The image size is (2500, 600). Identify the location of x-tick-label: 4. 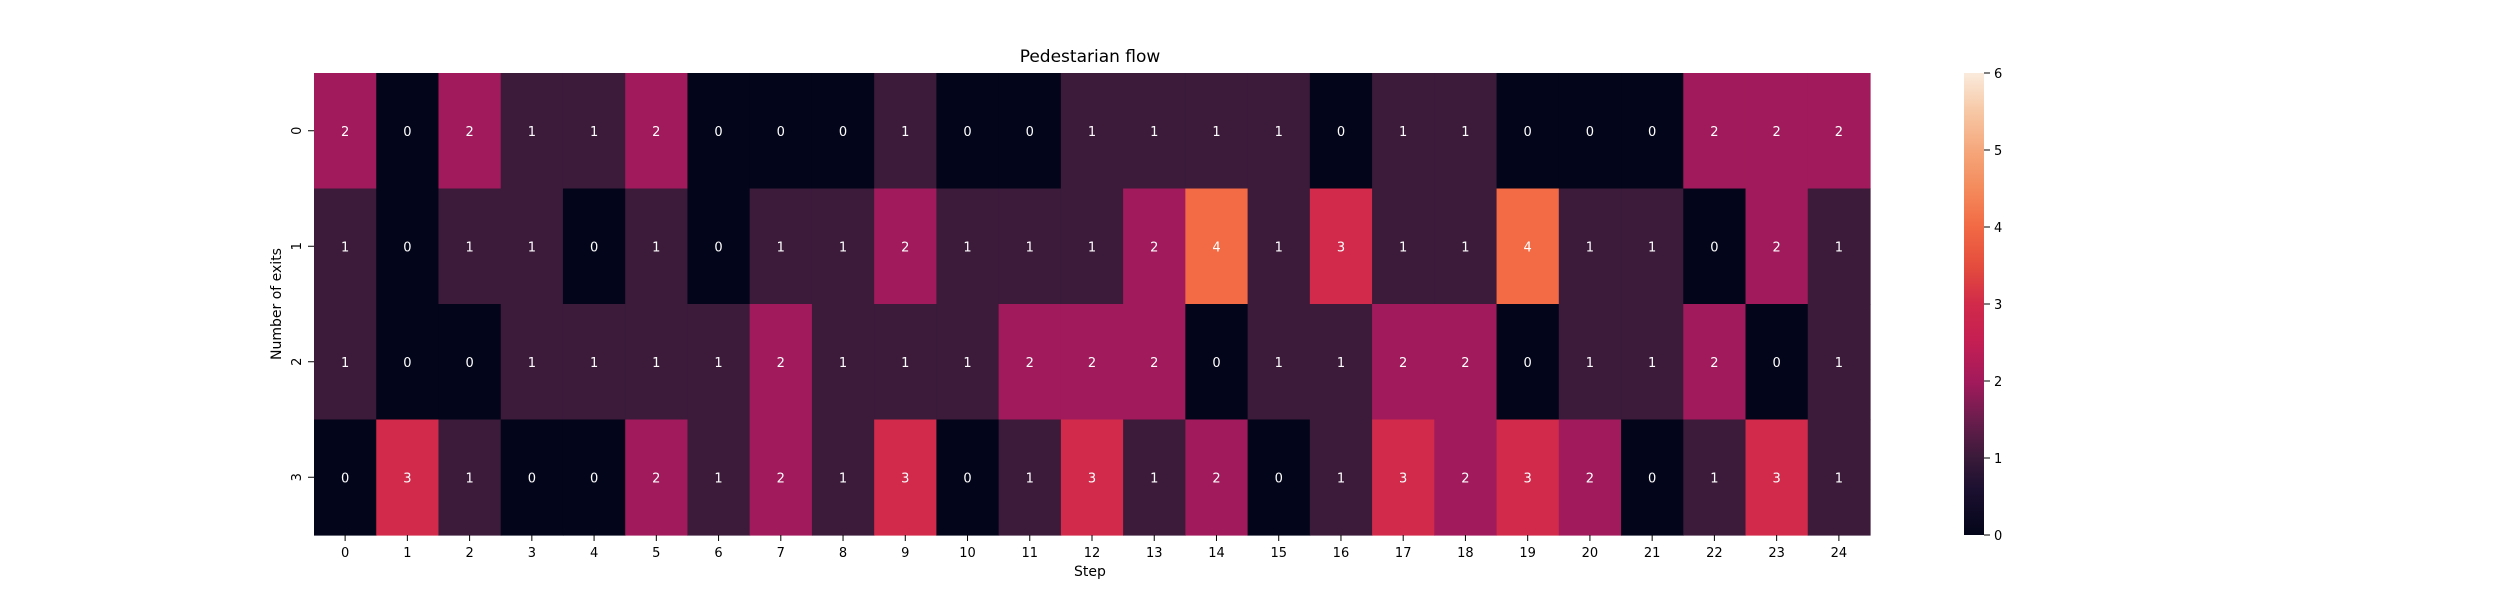
(594, 553).